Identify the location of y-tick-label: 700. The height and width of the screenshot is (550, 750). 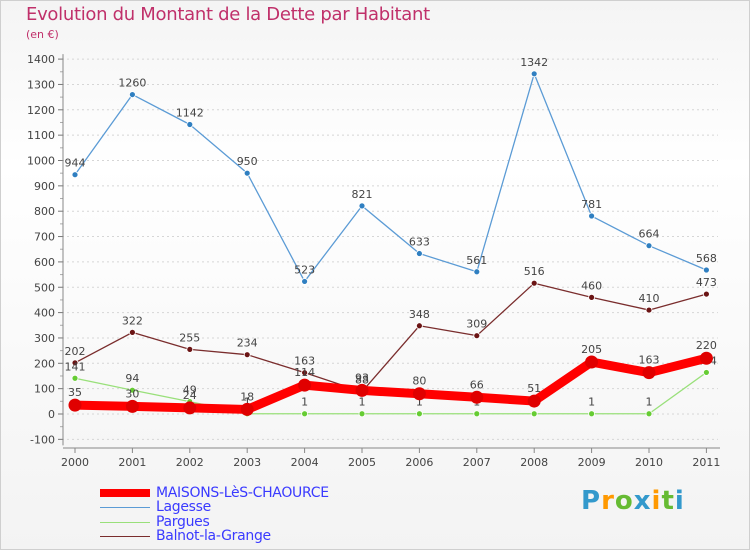
(44, 237).